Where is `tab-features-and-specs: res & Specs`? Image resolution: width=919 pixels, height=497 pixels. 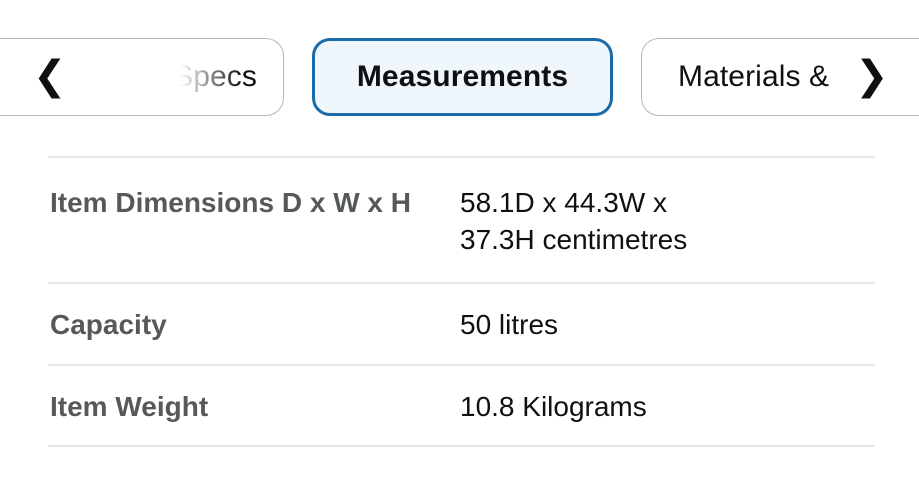 tab-features-and-specs: res & Specs is located at coordinates (142, 77).